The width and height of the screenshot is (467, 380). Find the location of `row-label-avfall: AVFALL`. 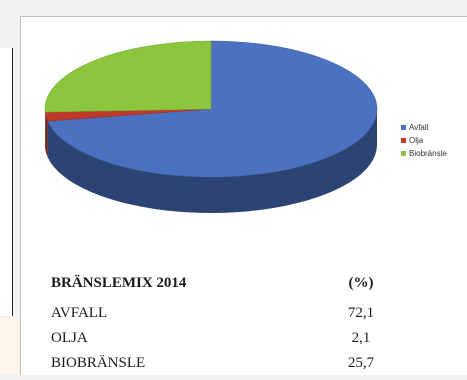

row-label-avfall: AVFALL is located at coordinates (79, 313).